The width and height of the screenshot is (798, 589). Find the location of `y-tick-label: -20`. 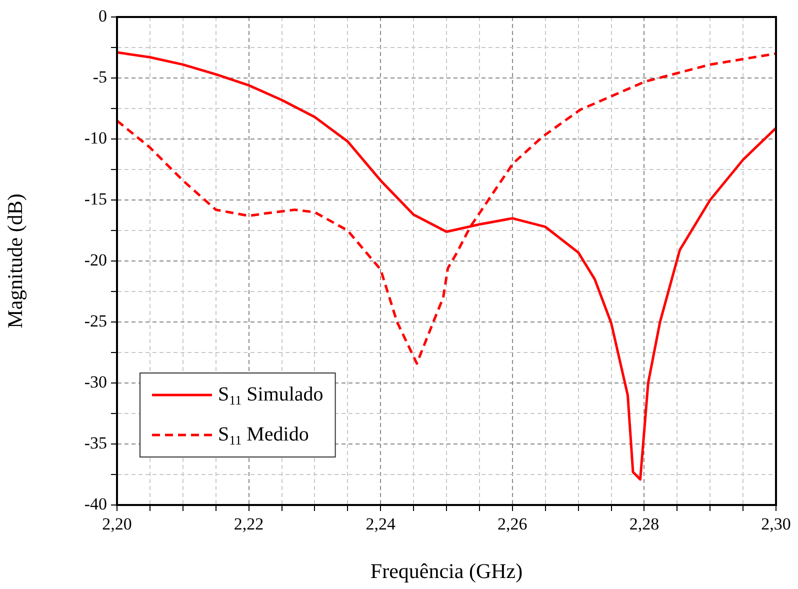

y-tick-label: -20 is located at coordinates (95, 260).